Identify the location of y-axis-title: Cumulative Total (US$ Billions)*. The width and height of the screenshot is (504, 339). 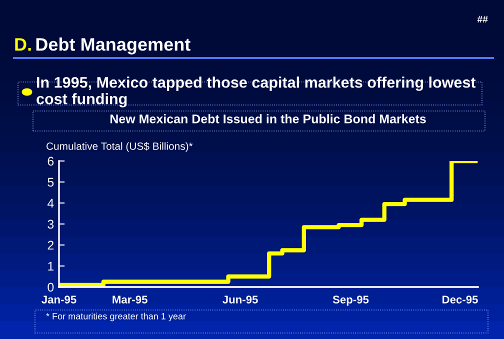
(119, 147).